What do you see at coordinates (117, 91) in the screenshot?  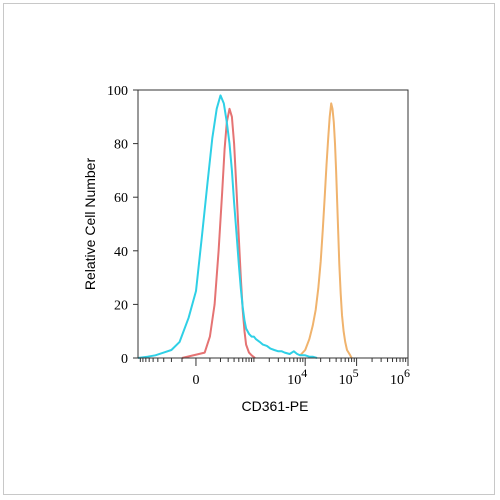 I see `y-tick-label: 100` at bounding box center [117, 91].